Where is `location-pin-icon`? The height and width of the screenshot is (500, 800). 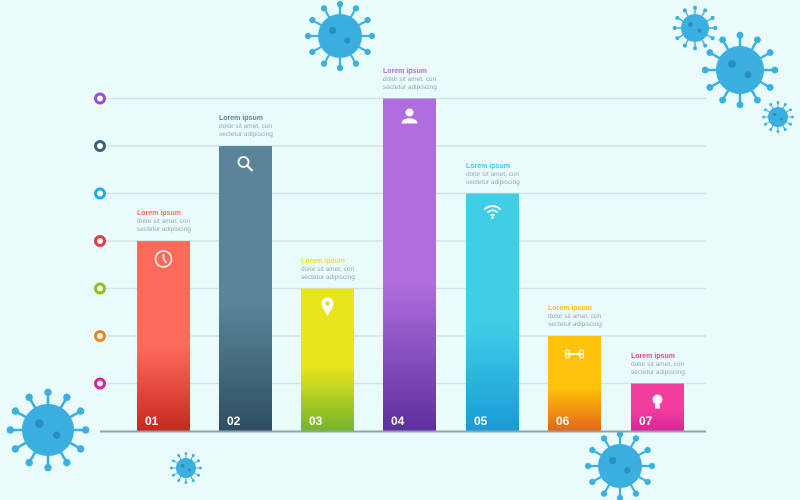
location-pin-icon is located at coordinates (327, 306).